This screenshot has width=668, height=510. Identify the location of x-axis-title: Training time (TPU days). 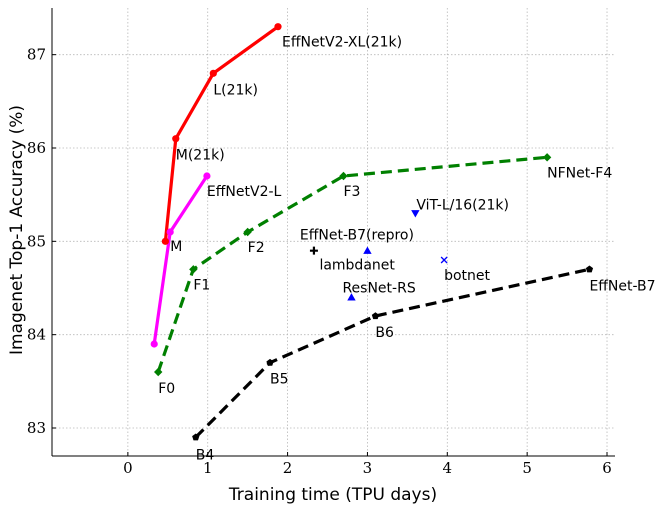
(332, 495).